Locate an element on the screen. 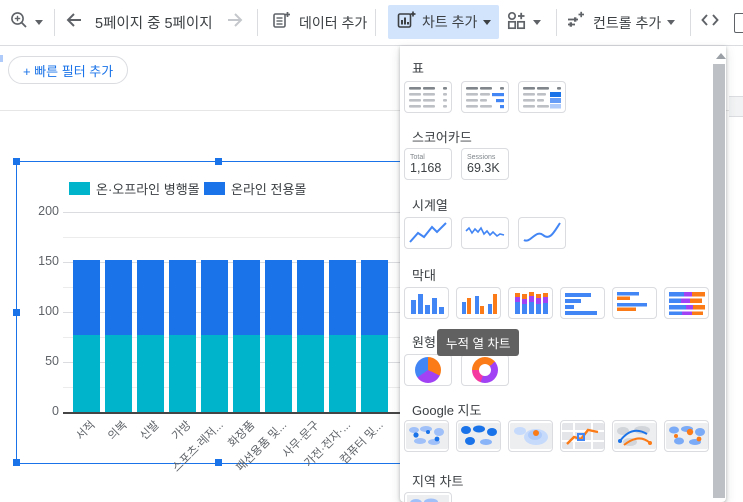 The image size is (743, 502). add-data-icon is located at coordinates (281, 23).